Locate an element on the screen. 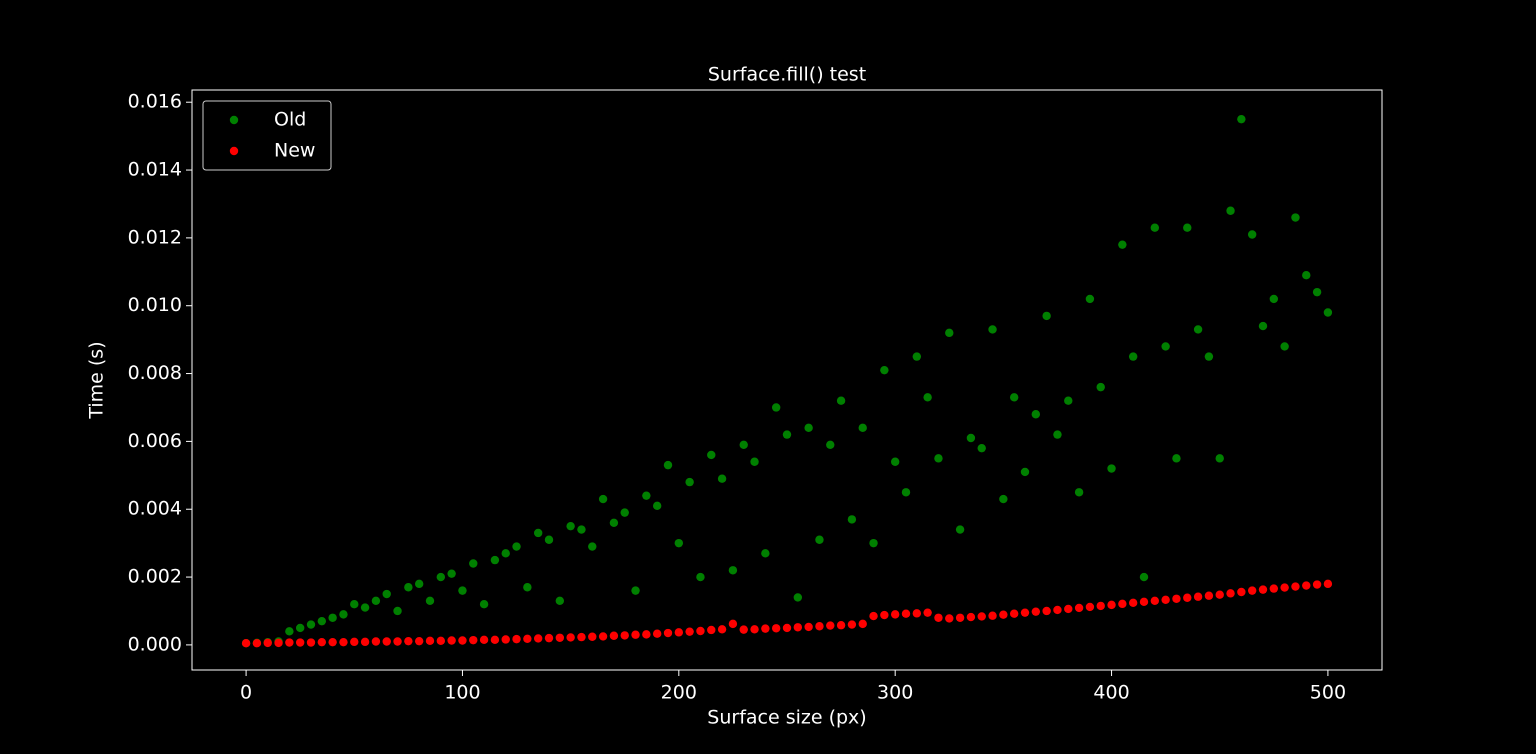  y-tick-label: 0.012 is located at coordinates (155, 237).